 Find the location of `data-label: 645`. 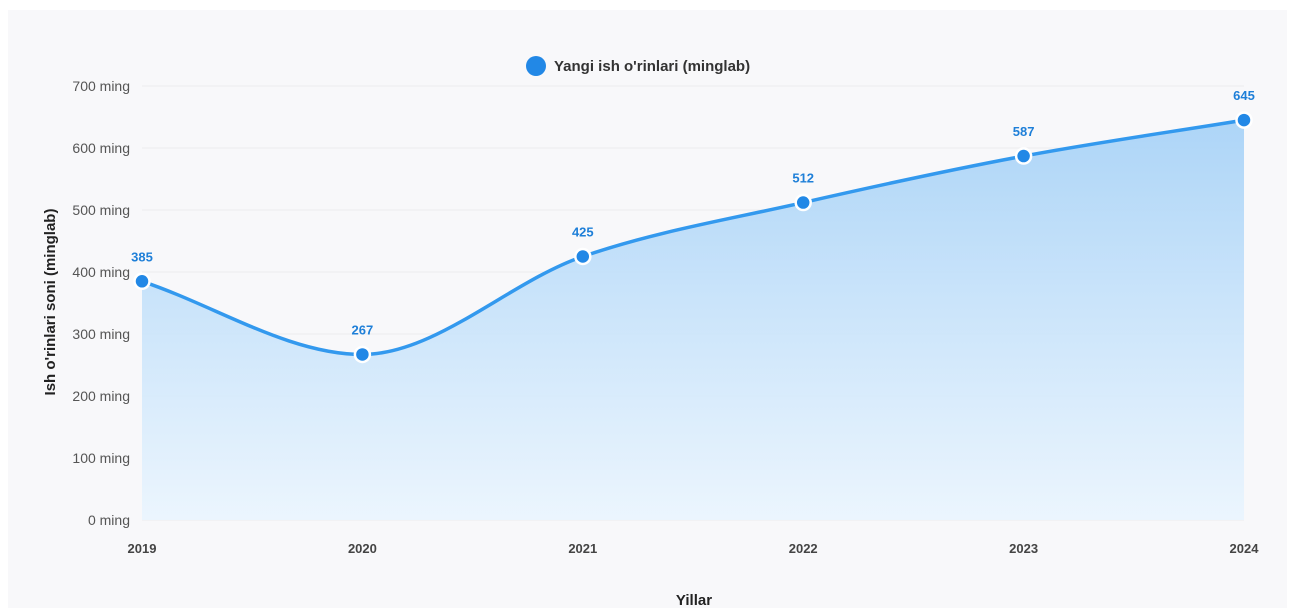

data-label: 645 is located at coordinates (1244, 95).